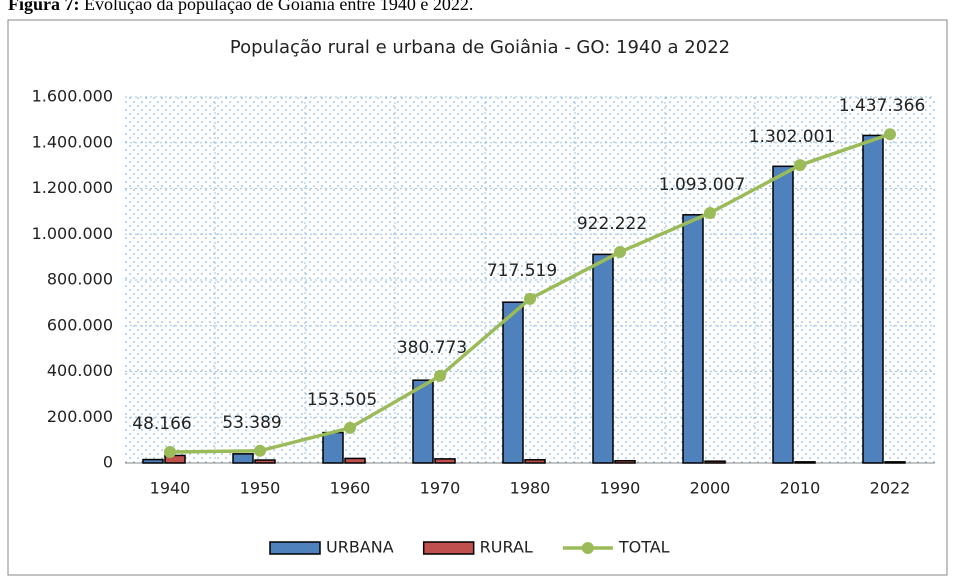  Describe the element at coordinates (80, 416) in the screenshot. I see `y-tick-label: 200.000` at that location.